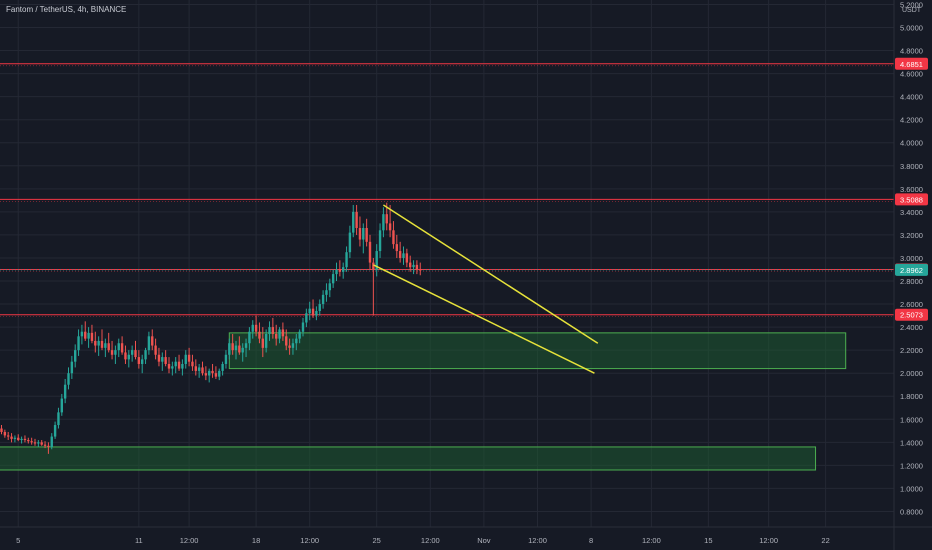 This screenshot has width=932, height=550. What do you see at coordinates (911, 269) in the screenshot?
I see `last-price-badge-bg` at bounding box center [911, 269].